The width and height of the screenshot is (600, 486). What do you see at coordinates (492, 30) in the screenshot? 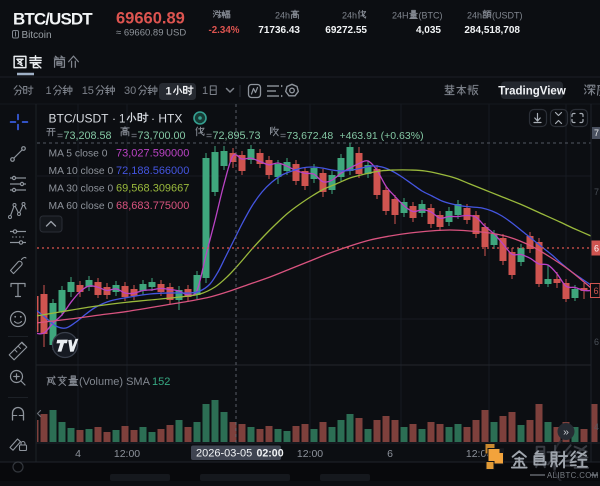
I see `svg-text: 284,518,708` at bounding box center [492, 30].